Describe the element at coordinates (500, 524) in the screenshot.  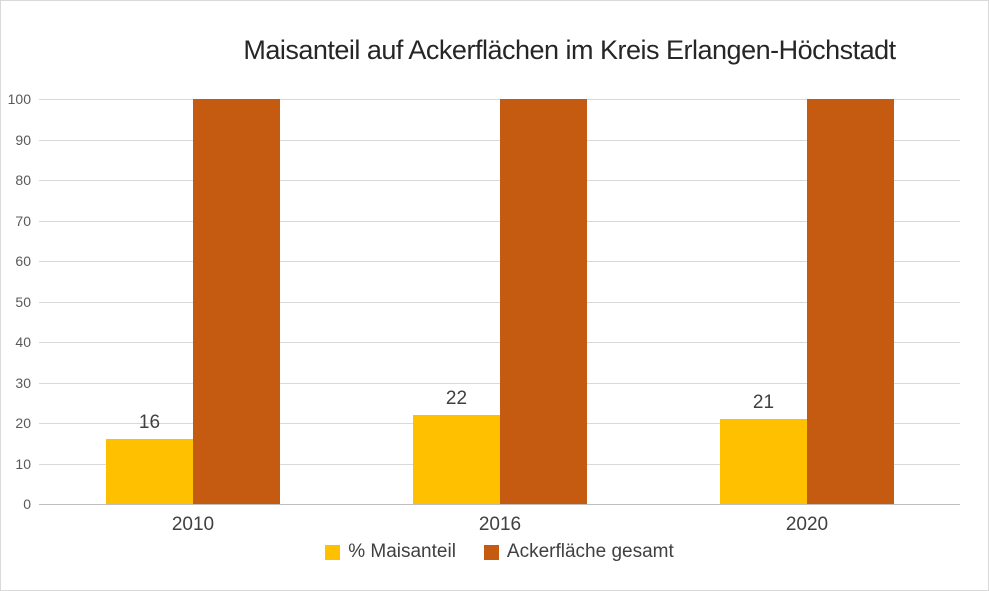
I see `x-tick-label: 2016` at that location.